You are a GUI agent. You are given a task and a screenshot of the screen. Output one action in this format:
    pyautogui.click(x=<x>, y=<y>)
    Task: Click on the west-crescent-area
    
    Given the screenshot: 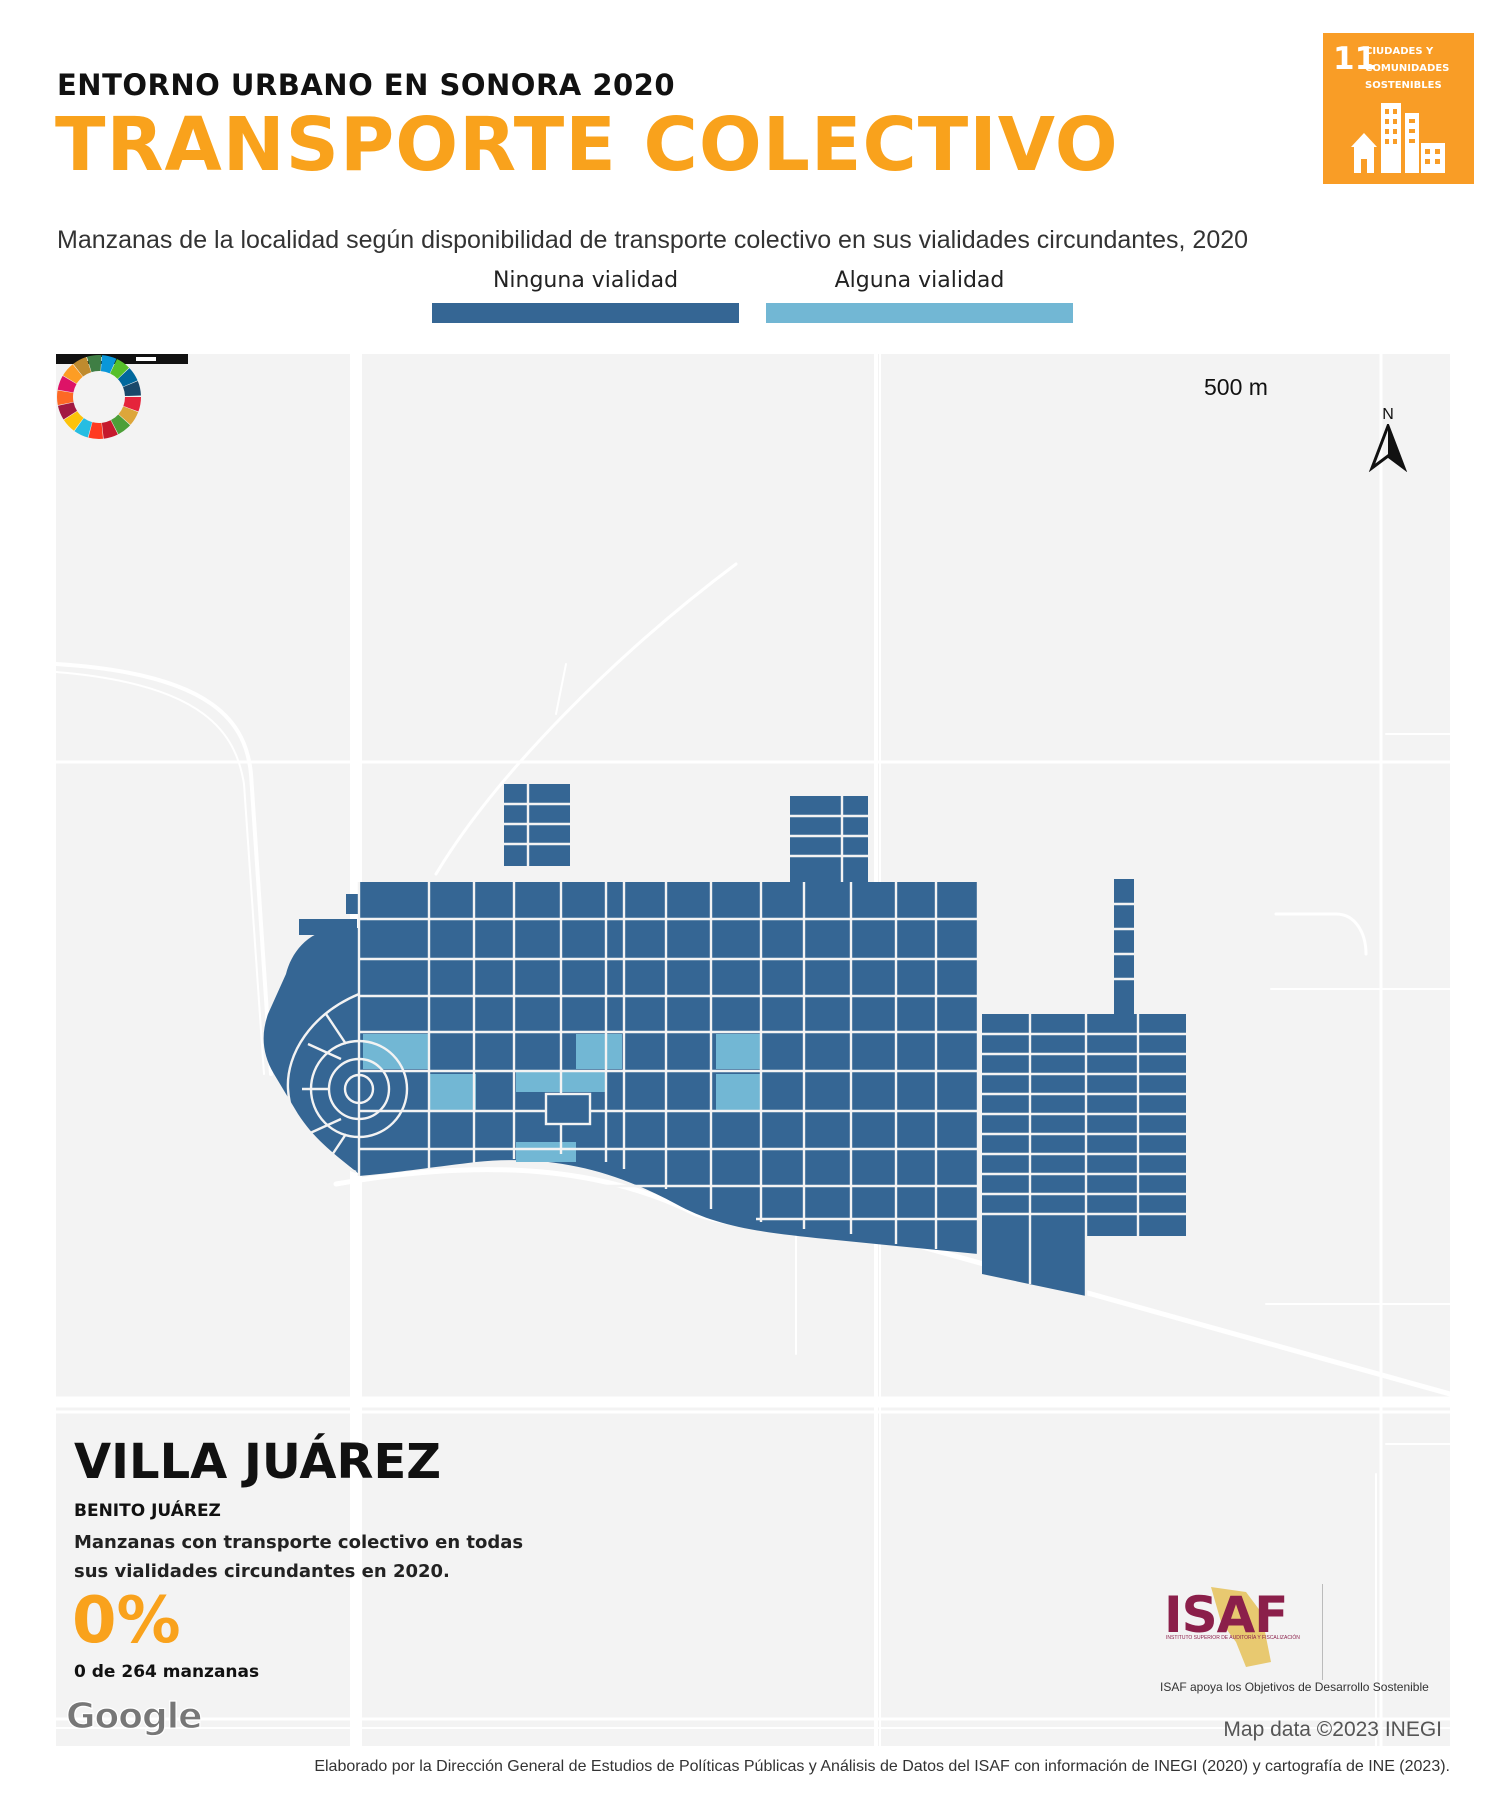 What is the action you would take?
    pyautogui.click(x=311, y=1051)
    